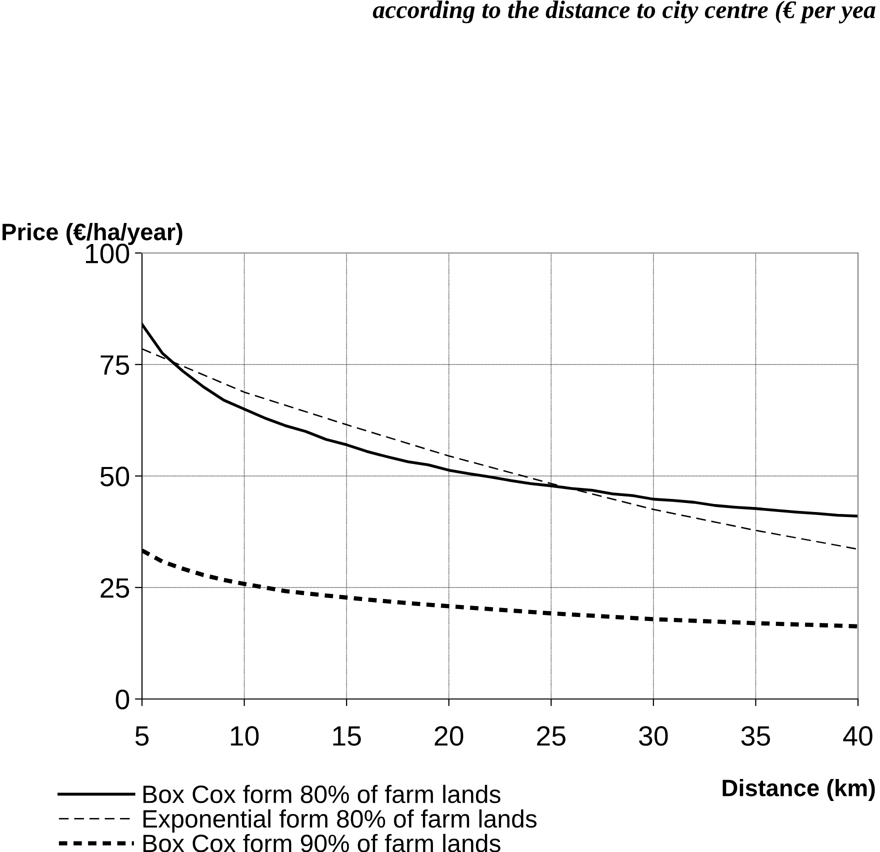 Image resolution: width=880 pixels, height=852 pixels. What do you see at coordinates (115, 365) in the screenshot?
I see `y-tick-label: 75` at bounding box center [115, 365].